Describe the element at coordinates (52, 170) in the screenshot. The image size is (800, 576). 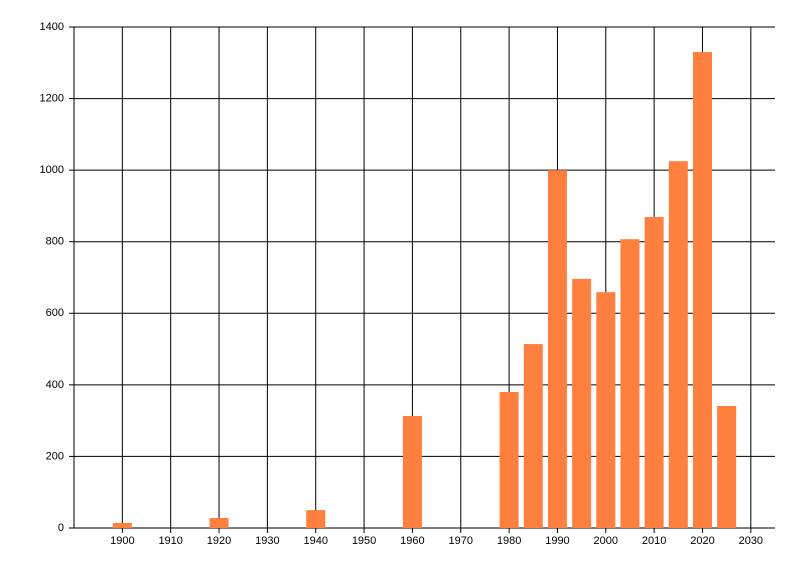
I see `y-tick-label: 1000` at that location.